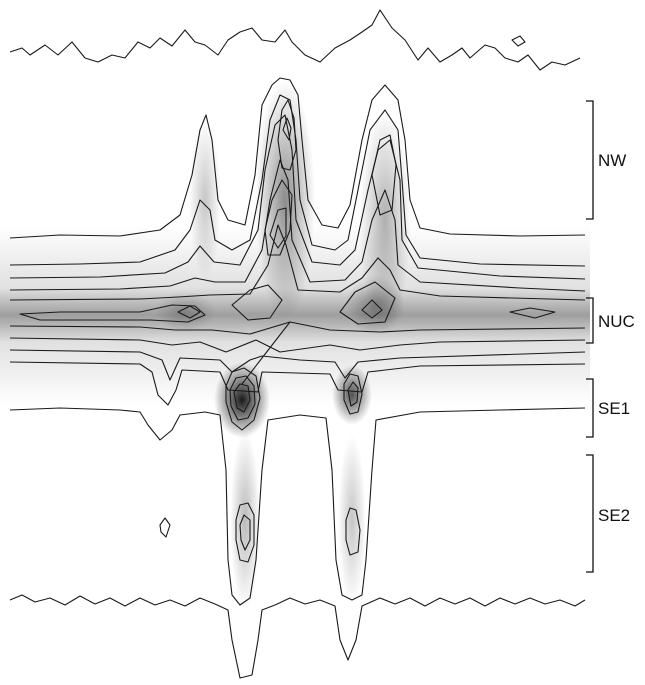 This screenshot has width=645, height=685. I want to click on region-bracket-se2: SE2, so click(608, 513).